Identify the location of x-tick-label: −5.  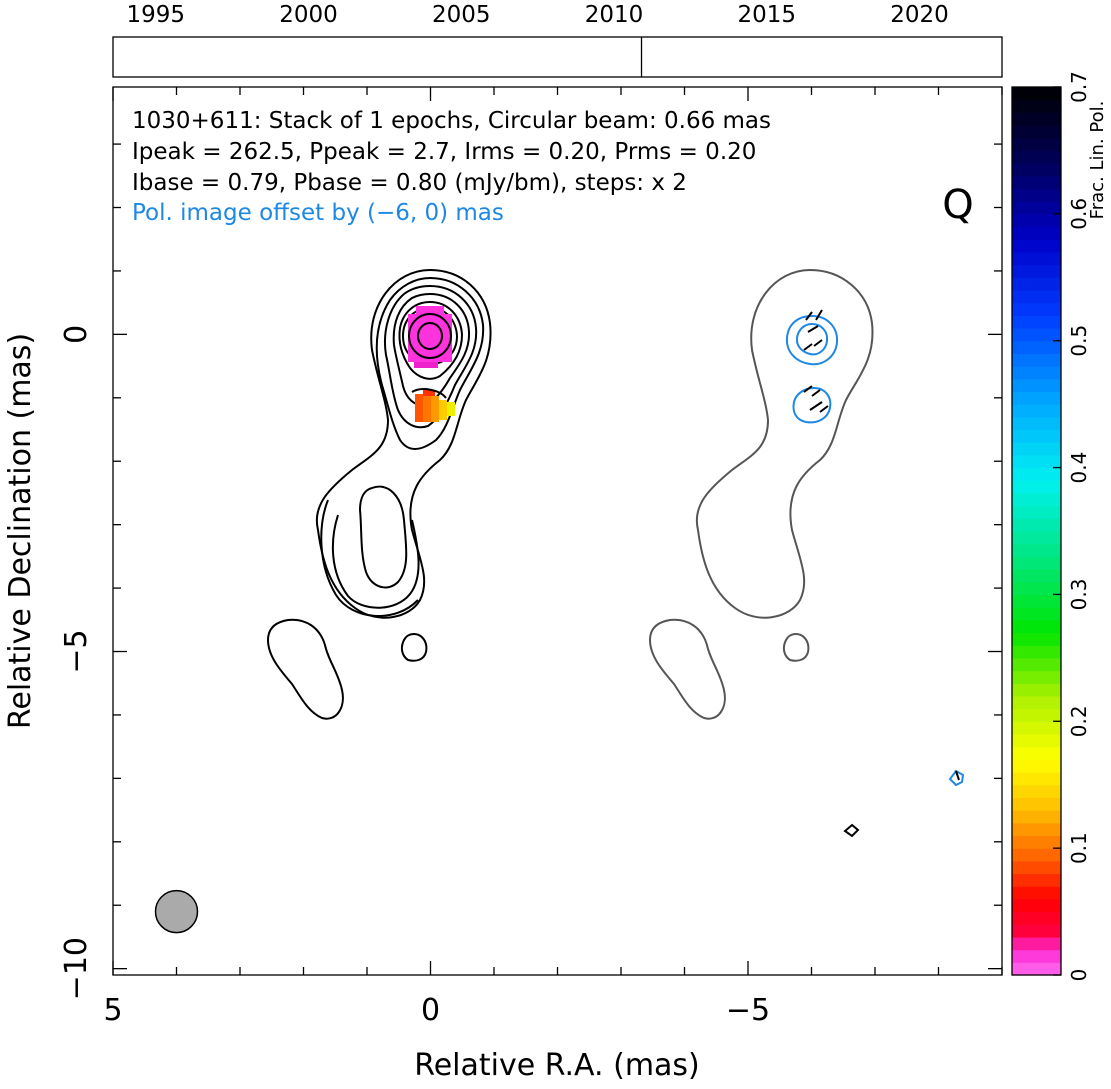
(748, 1010).